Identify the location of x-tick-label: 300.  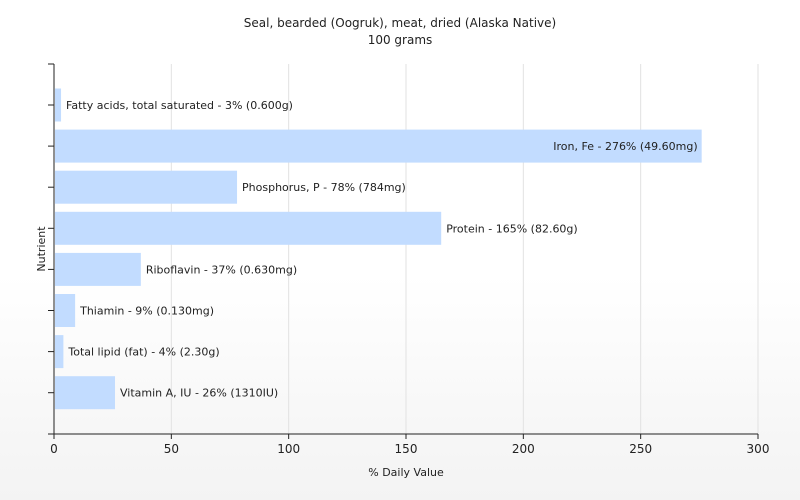
(758, 449).